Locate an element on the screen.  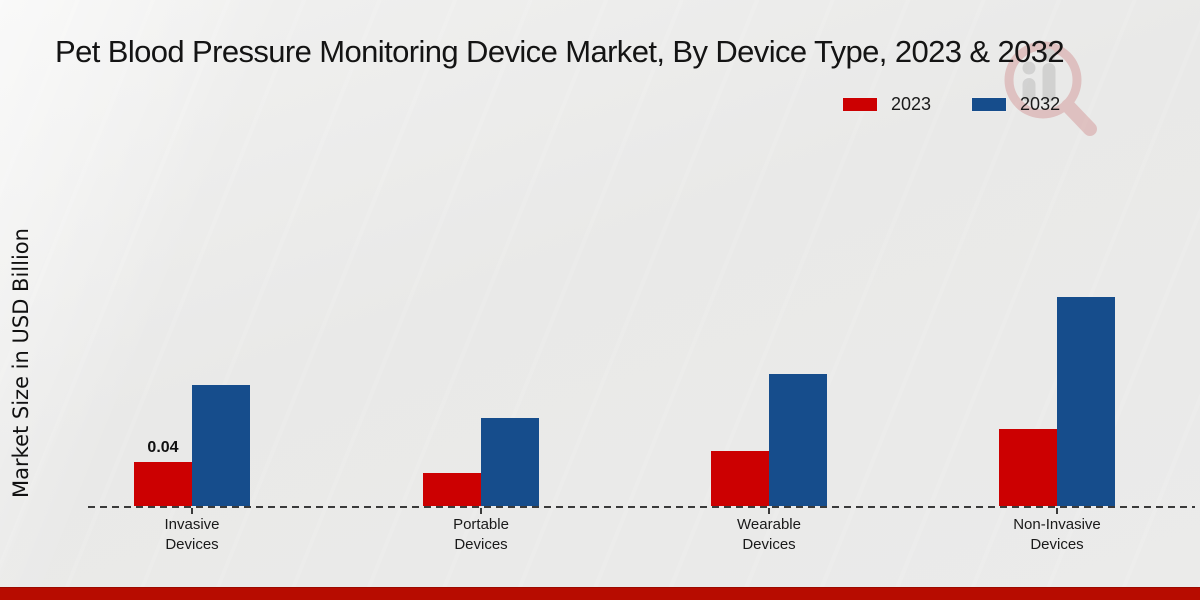
bar-2032-portable-devices is located at coordinates (510, 462).